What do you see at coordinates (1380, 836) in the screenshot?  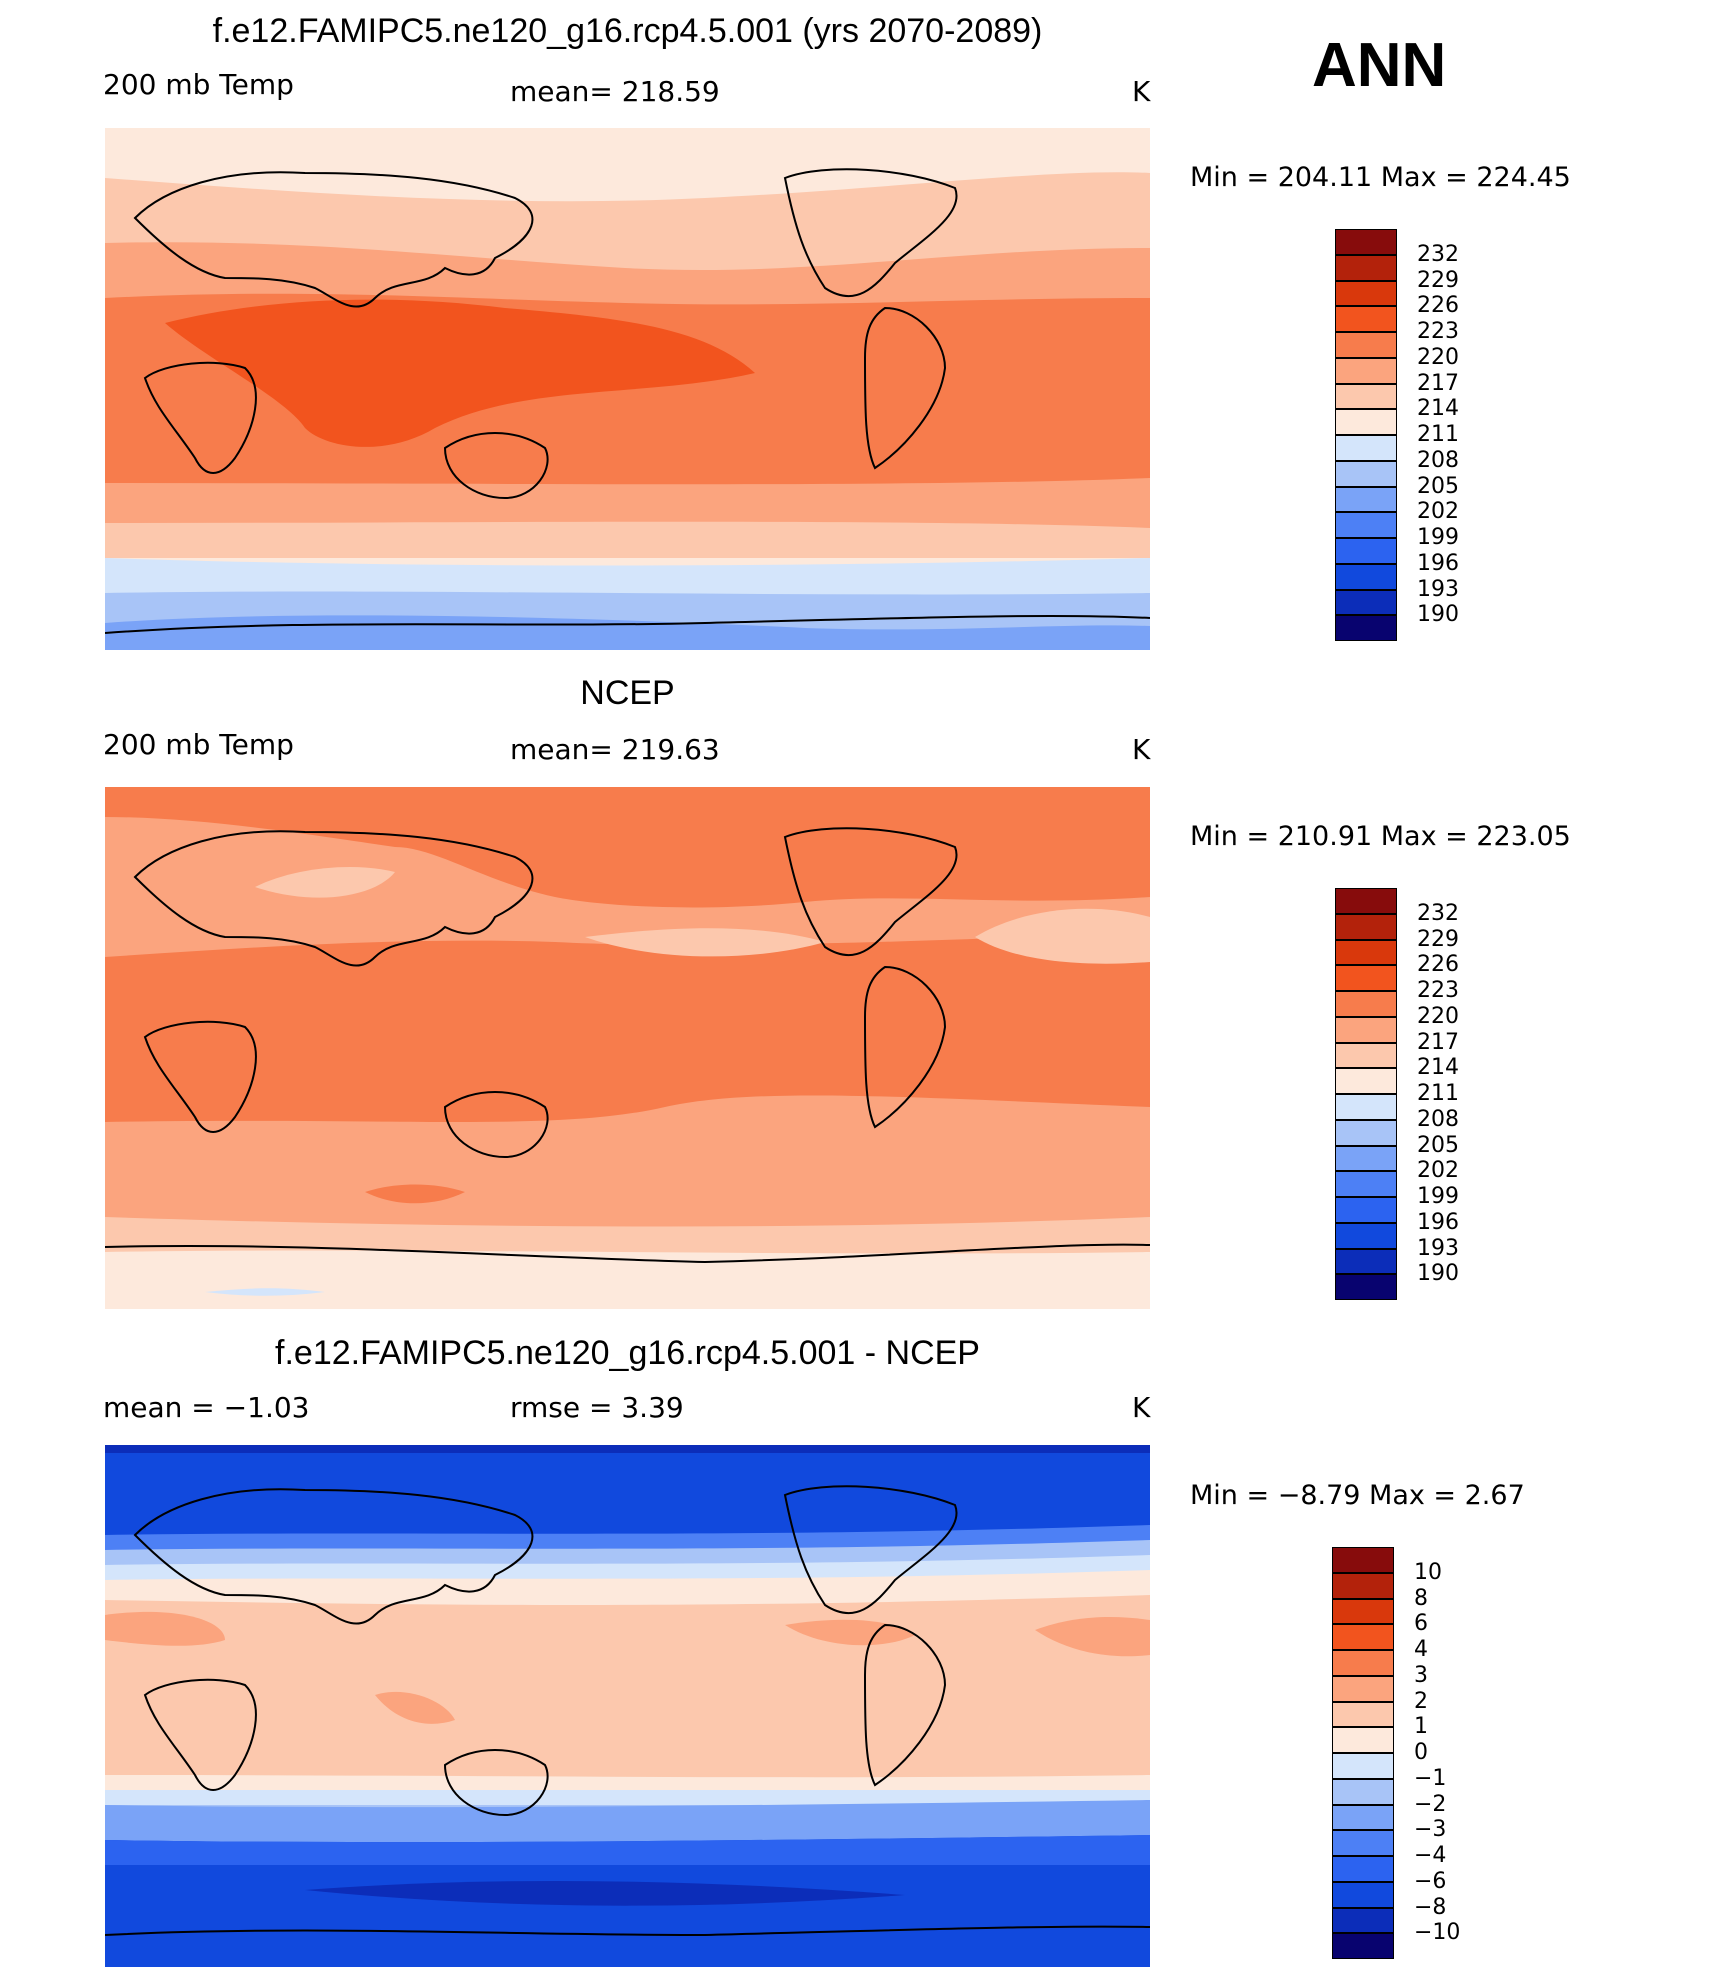 I see `panel-2-minmax: Min = 210.91 Max = 223.05` at bounding box center [1380, 836].